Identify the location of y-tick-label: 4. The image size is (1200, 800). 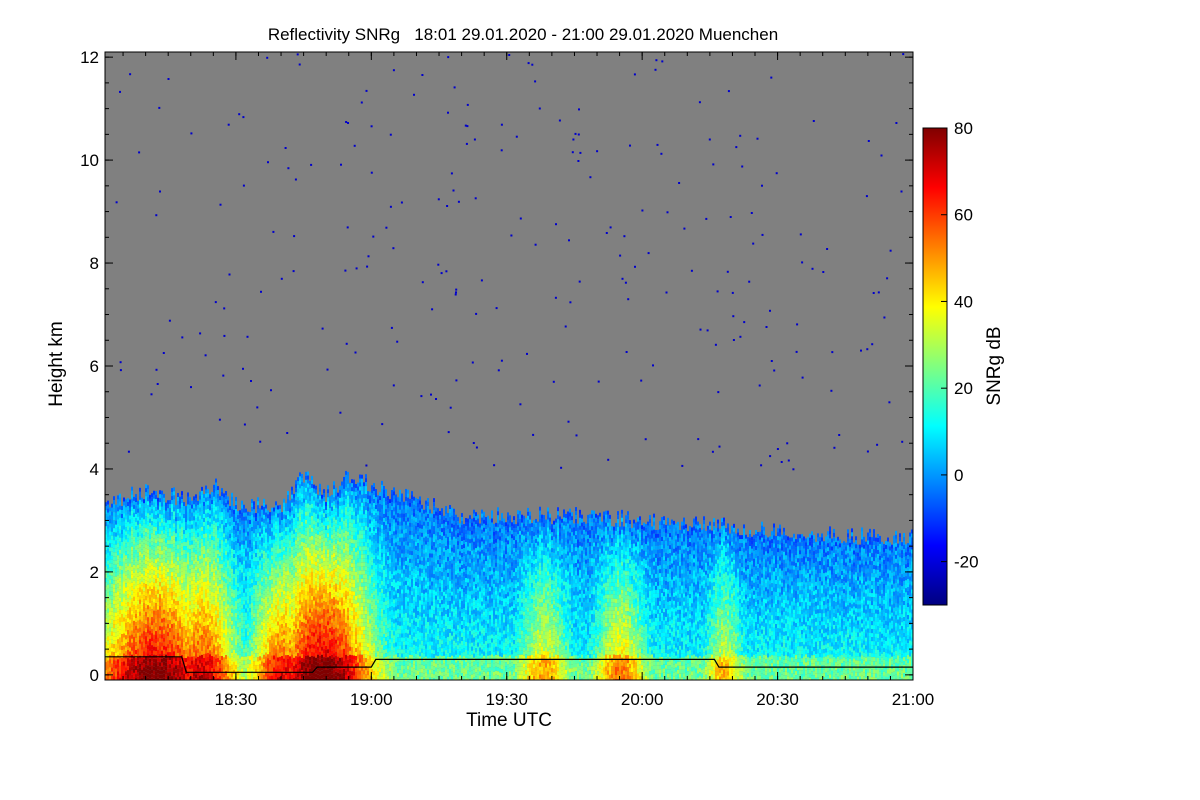
(94, 469).